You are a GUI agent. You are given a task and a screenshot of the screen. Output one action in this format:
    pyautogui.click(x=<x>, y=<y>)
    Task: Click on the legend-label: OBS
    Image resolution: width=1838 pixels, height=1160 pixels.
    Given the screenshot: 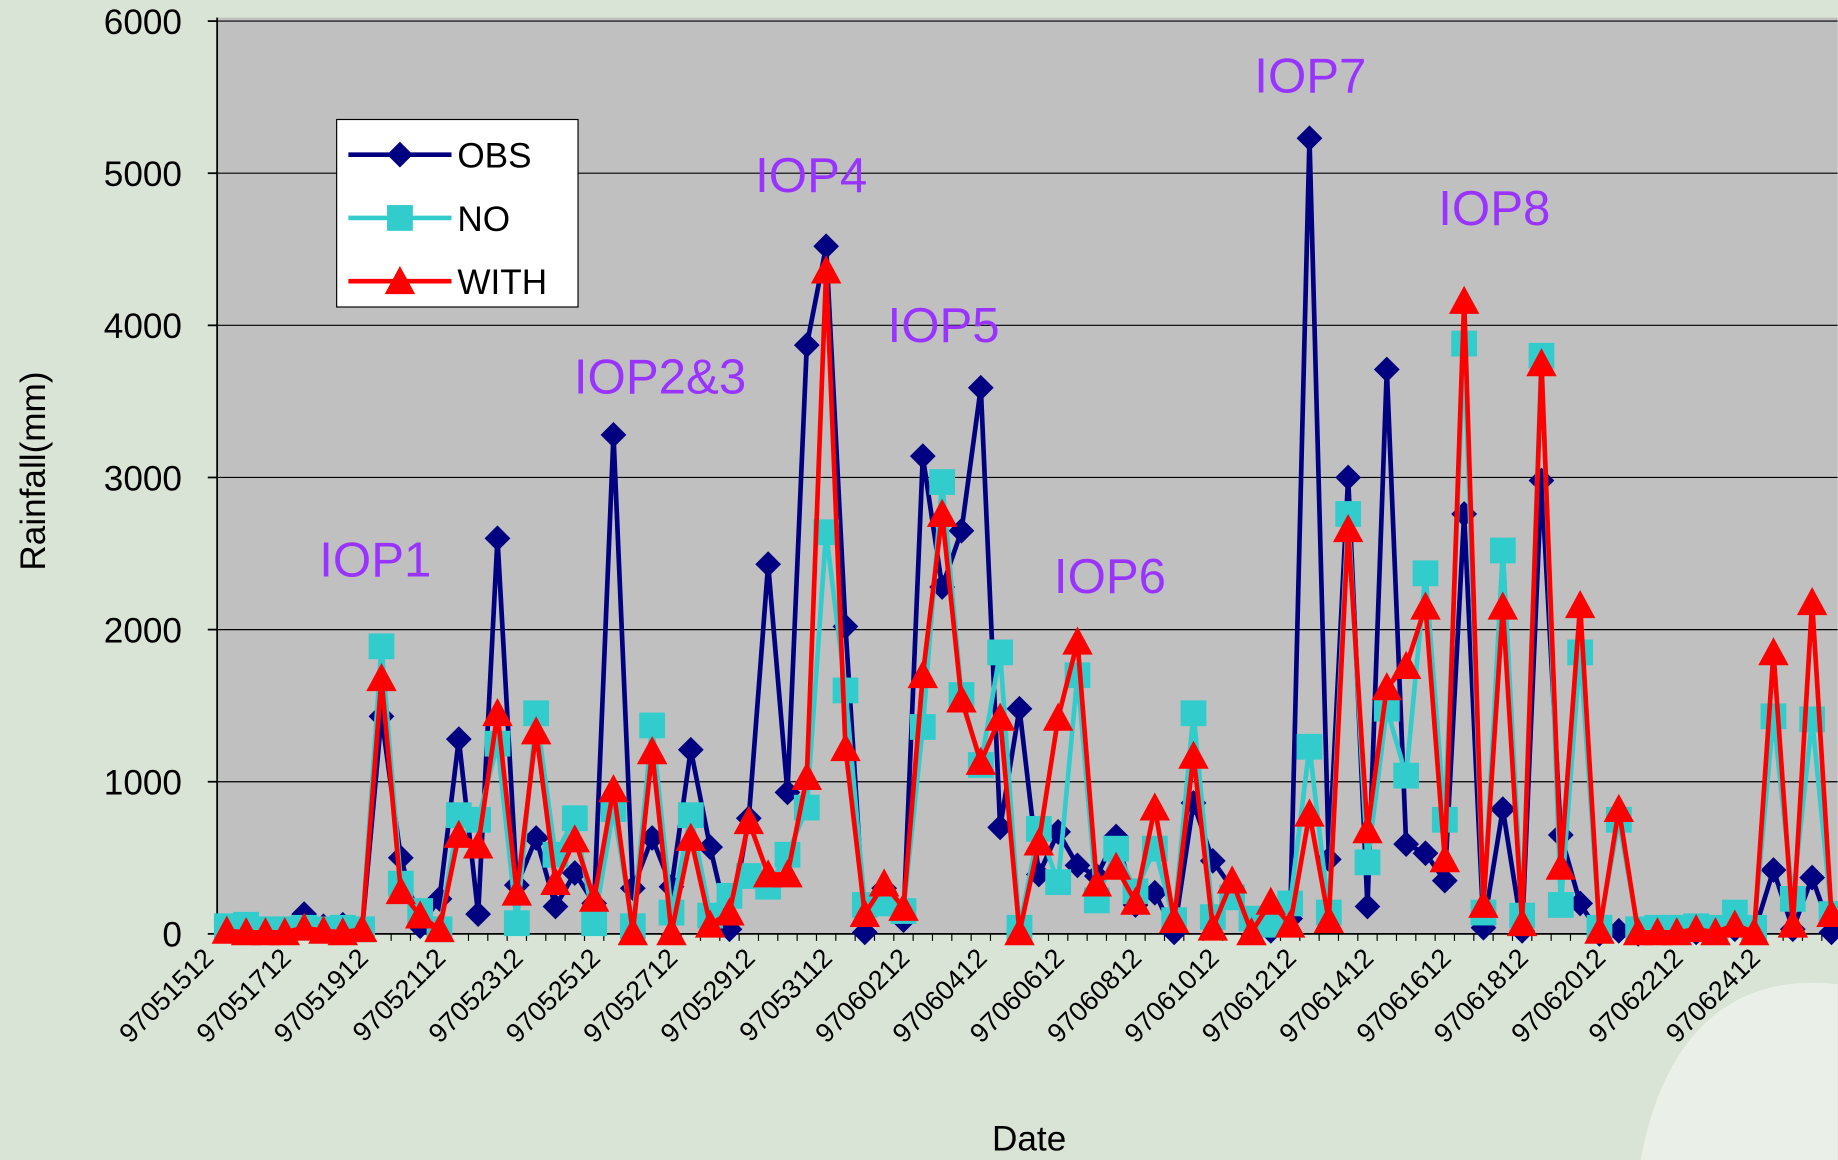 What is the action you would take?
    pyautogui.click(x=494, y=156)
    